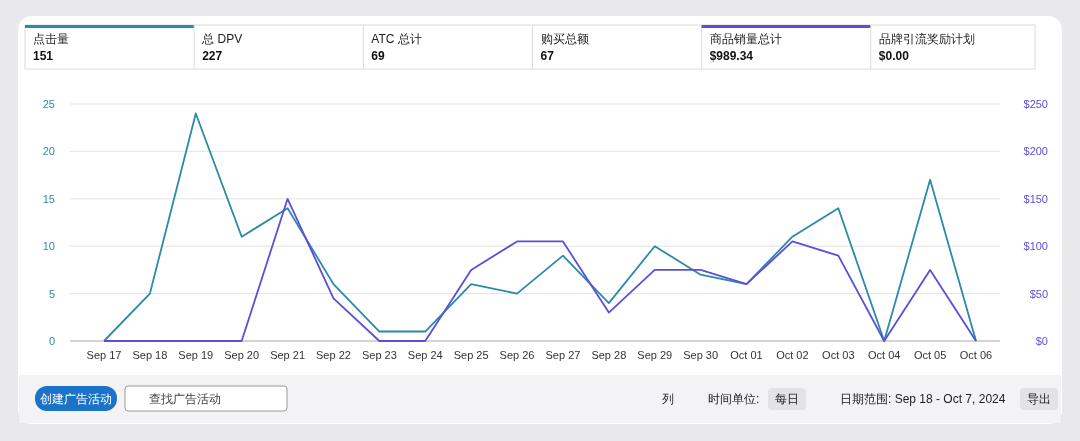  I want to click on y-tick-label: 10, so click(48, 246).